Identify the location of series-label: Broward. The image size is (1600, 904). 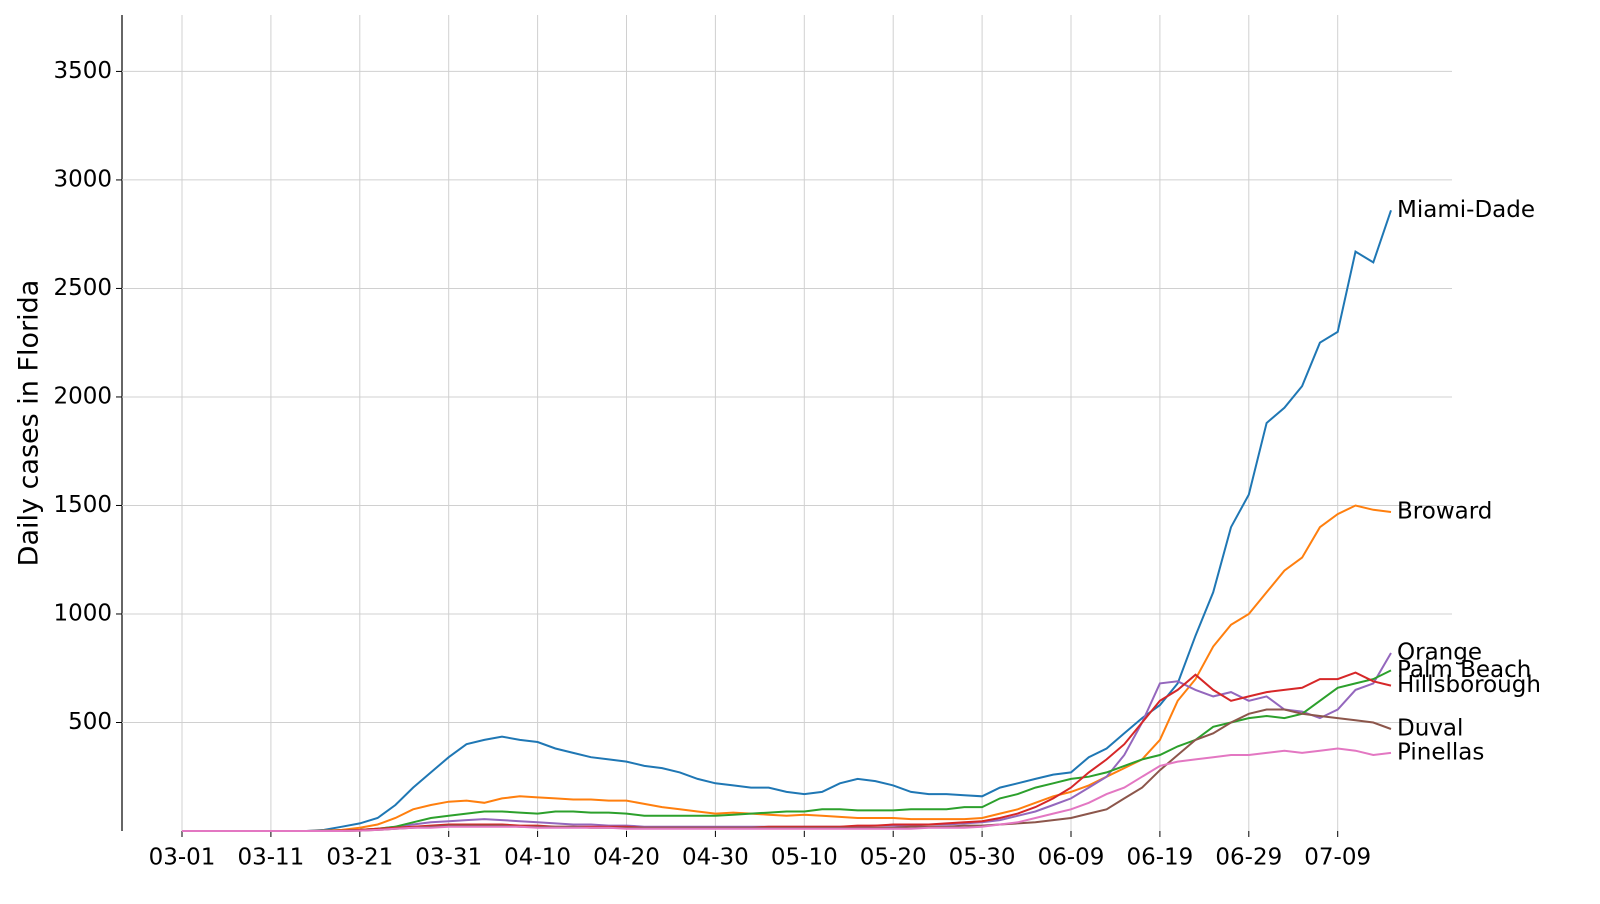
(1444, 511).